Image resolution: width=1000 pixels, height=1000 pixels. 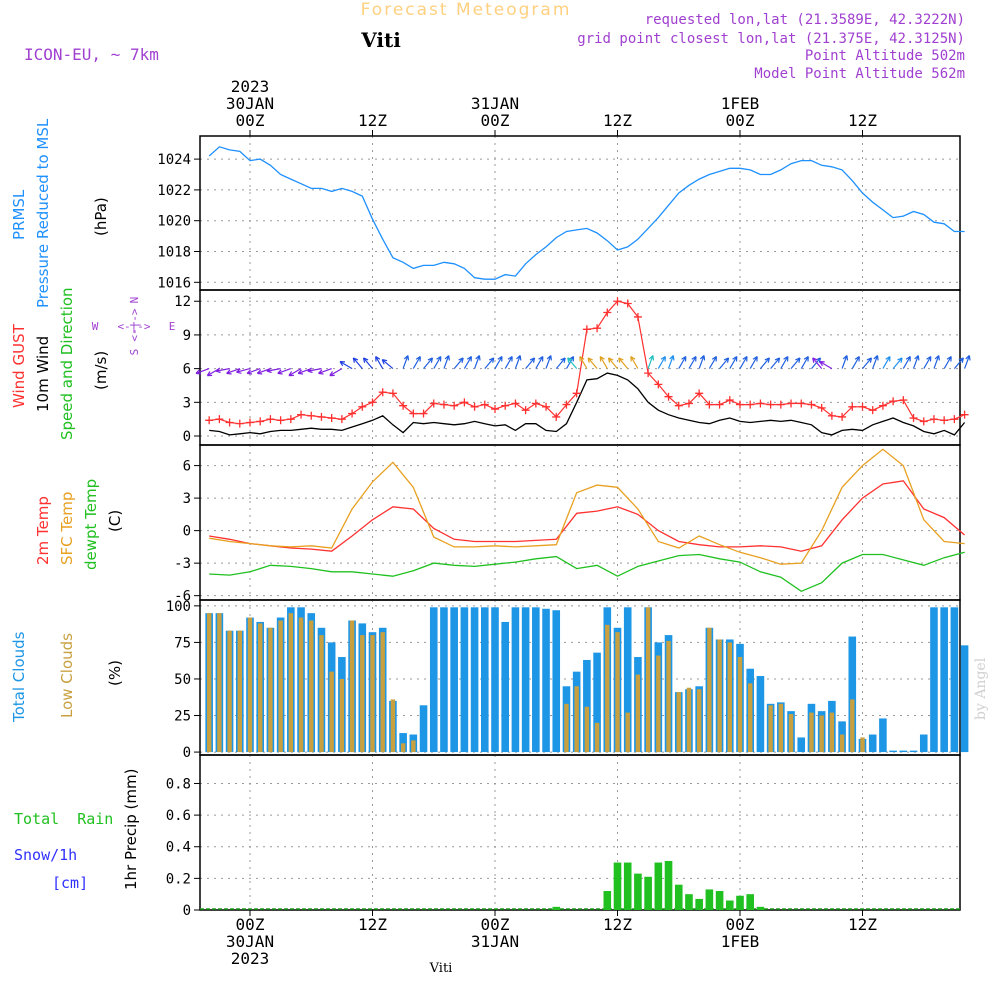 What do you see at coordinates (174, 191) in the screenshot?
I see `y-tick-label: 1022` at bounding box center [174, 191].